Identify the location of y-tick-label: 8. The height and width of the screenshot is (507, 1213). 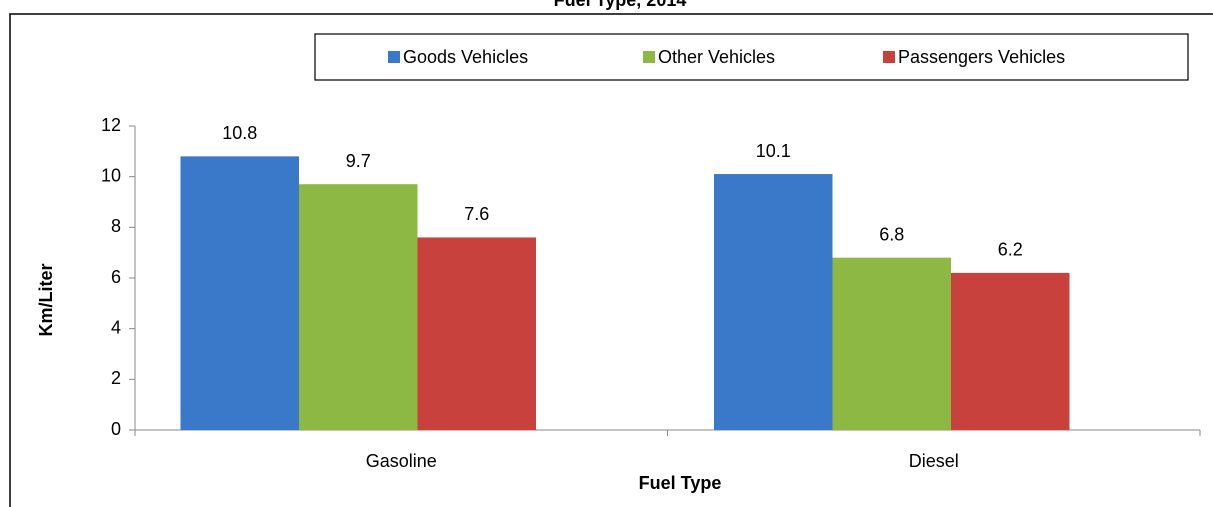
(116, 226).